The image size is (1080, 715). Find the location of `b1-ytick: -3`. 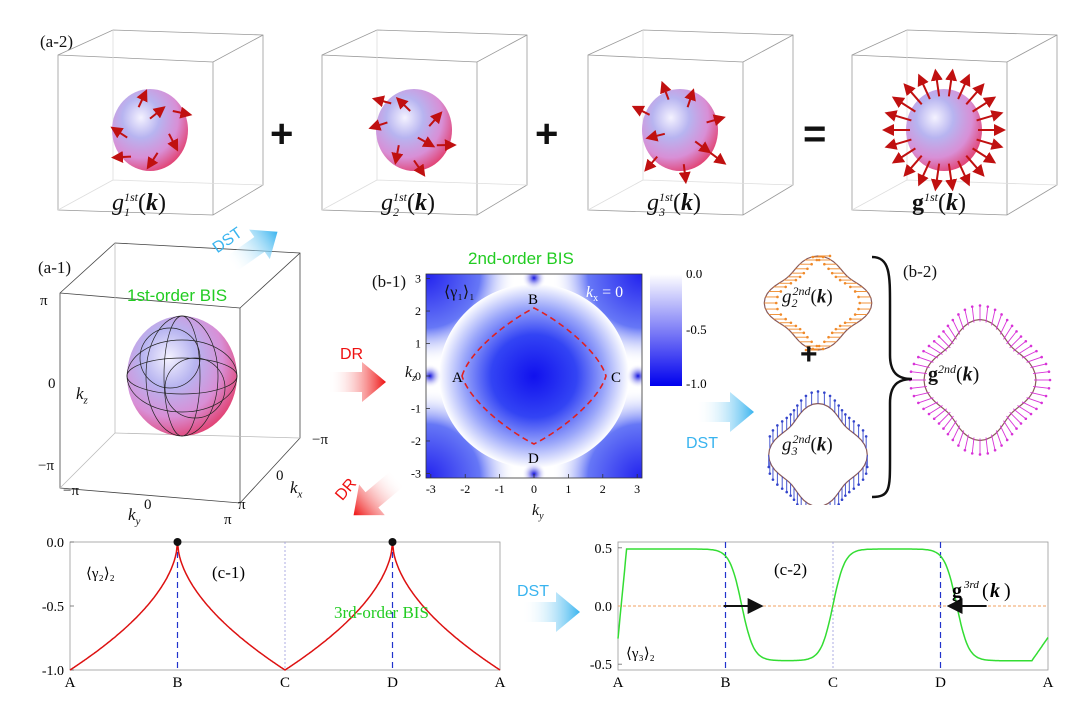

b1-ytick: -3 is located at coordinates (416, 473).